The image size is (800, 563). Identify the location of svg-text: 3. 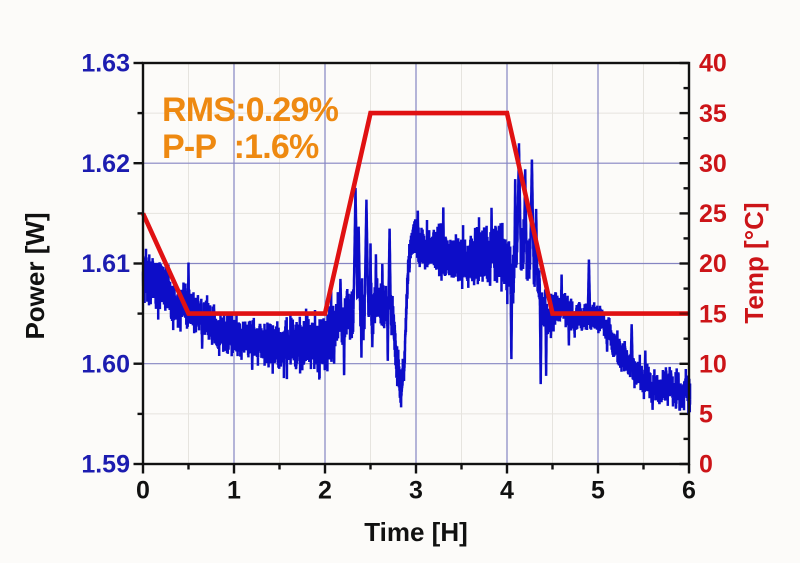
(416, 491).